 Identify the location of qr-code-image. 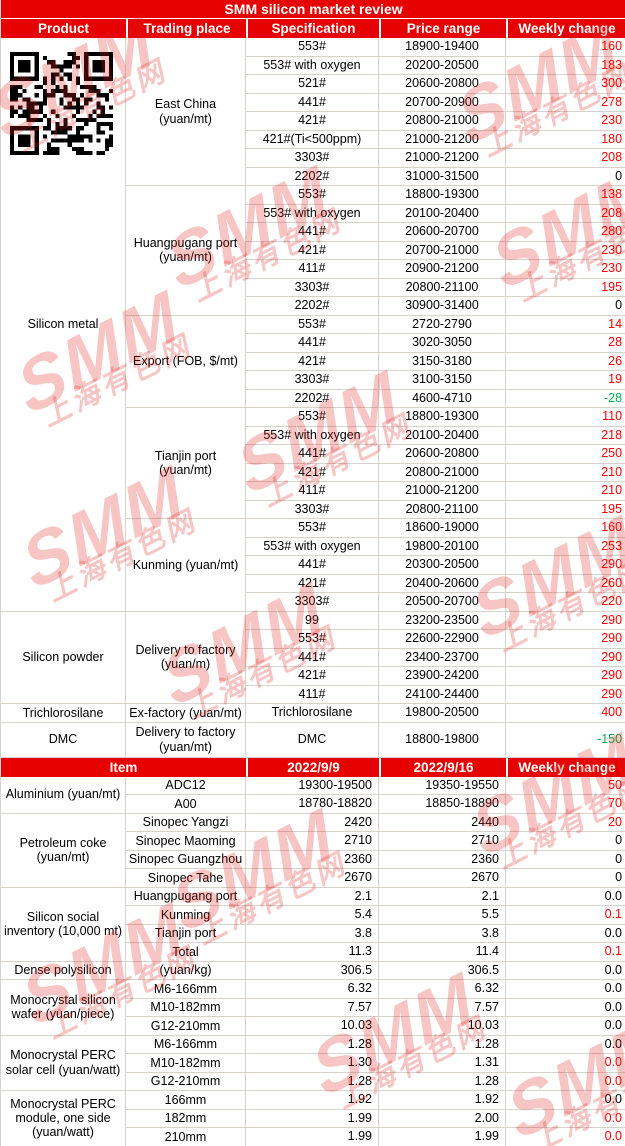
(61, 103).